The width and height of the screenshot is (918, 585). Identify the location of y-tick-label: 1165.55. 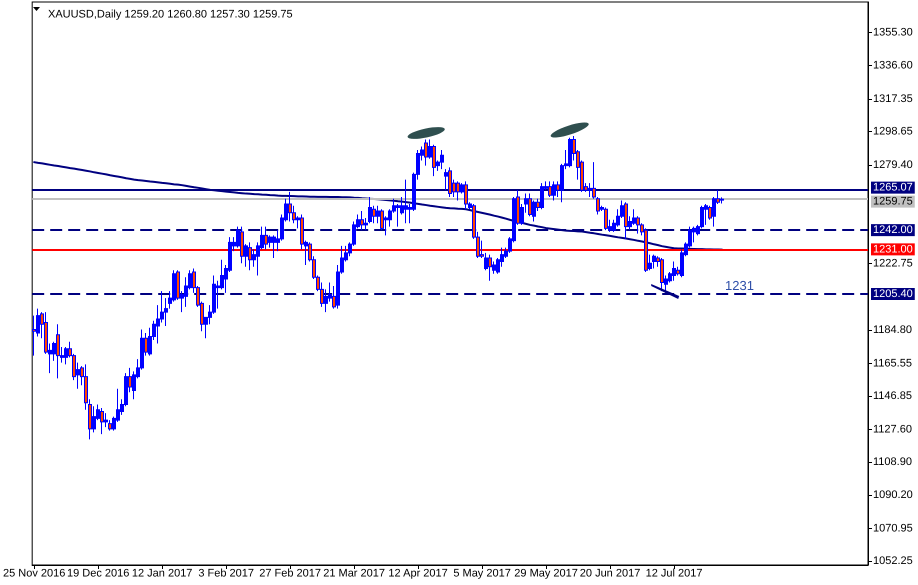
(892, 363).